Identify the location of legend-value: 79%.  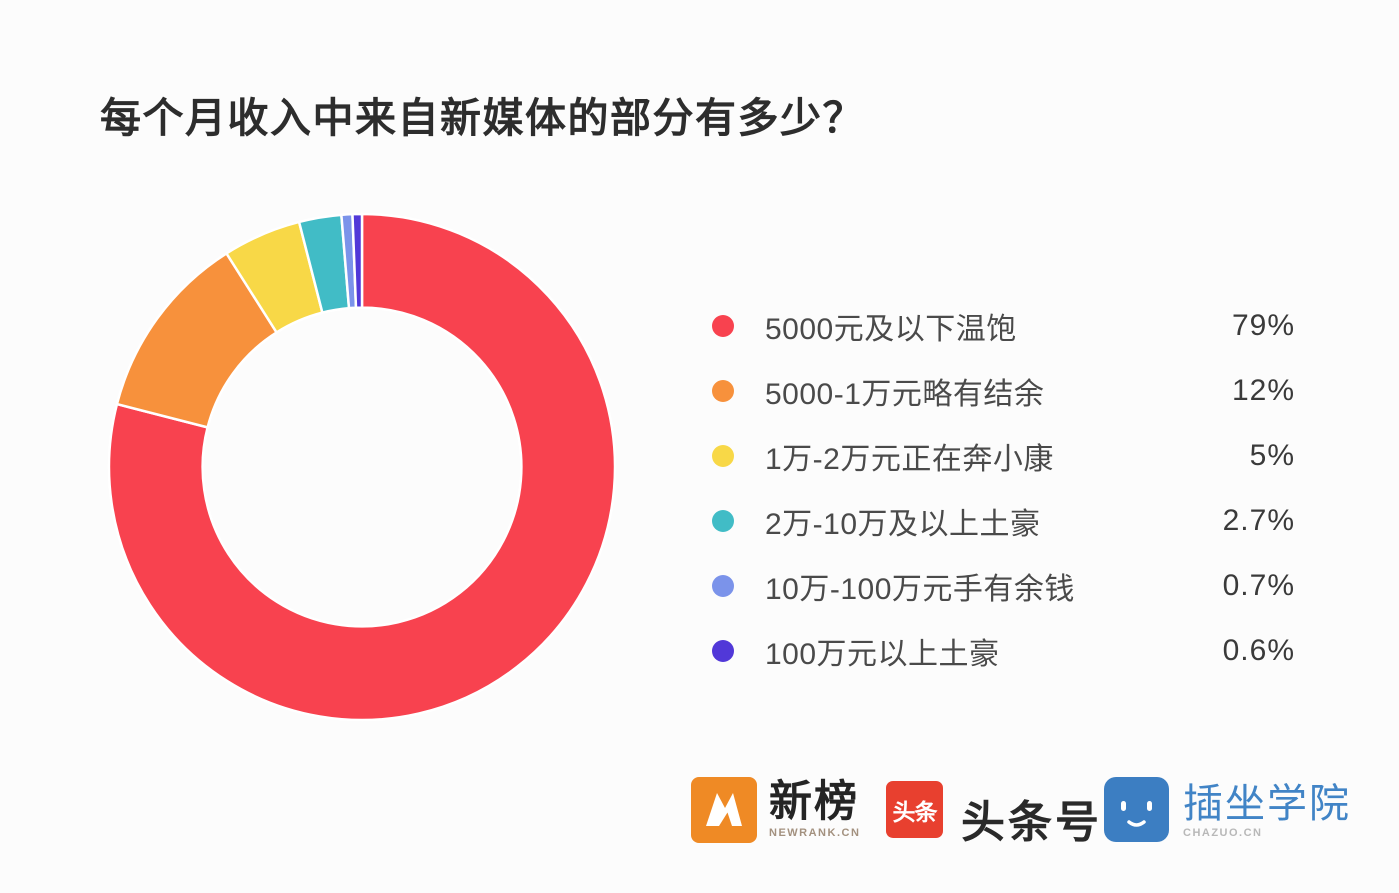
(1263, 325).